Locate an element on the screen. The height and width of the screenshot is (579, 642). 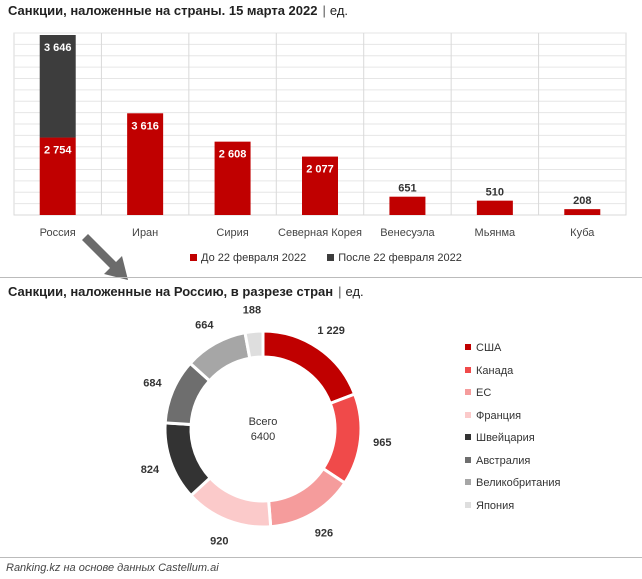
legend-item-1: Канада is located at coordinates (512, 376).